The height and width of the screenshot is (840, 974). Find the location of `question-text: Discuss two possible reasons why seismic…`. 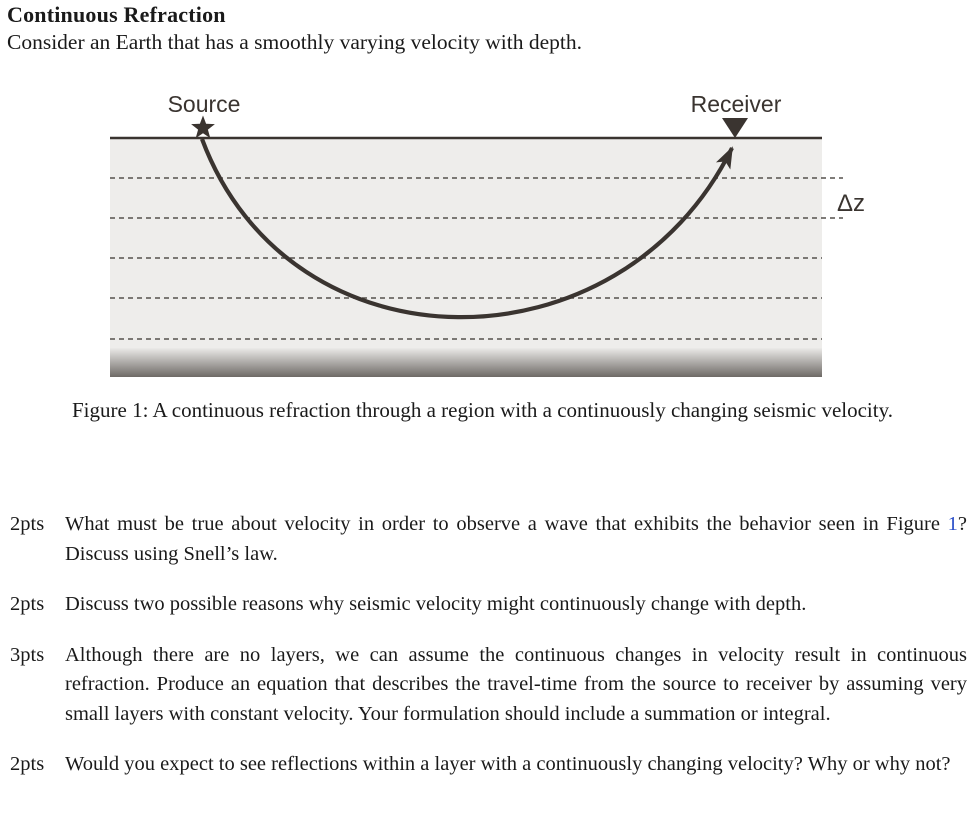

question-text: Discuss two possible reasons why seismic… is located at coordinates (436, 604).